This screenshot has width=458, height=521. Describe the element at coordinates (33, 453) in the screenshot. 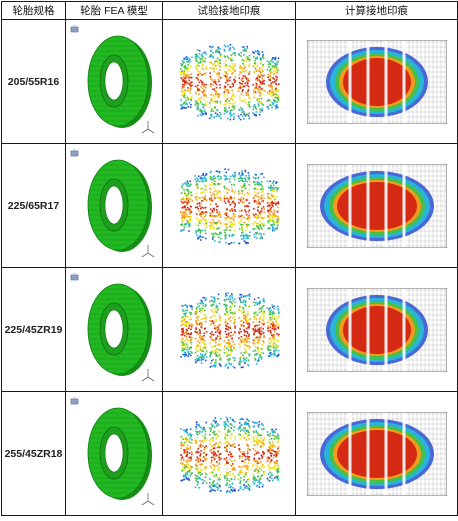

I see `spec-cell: 255/45ZR18` at that location.